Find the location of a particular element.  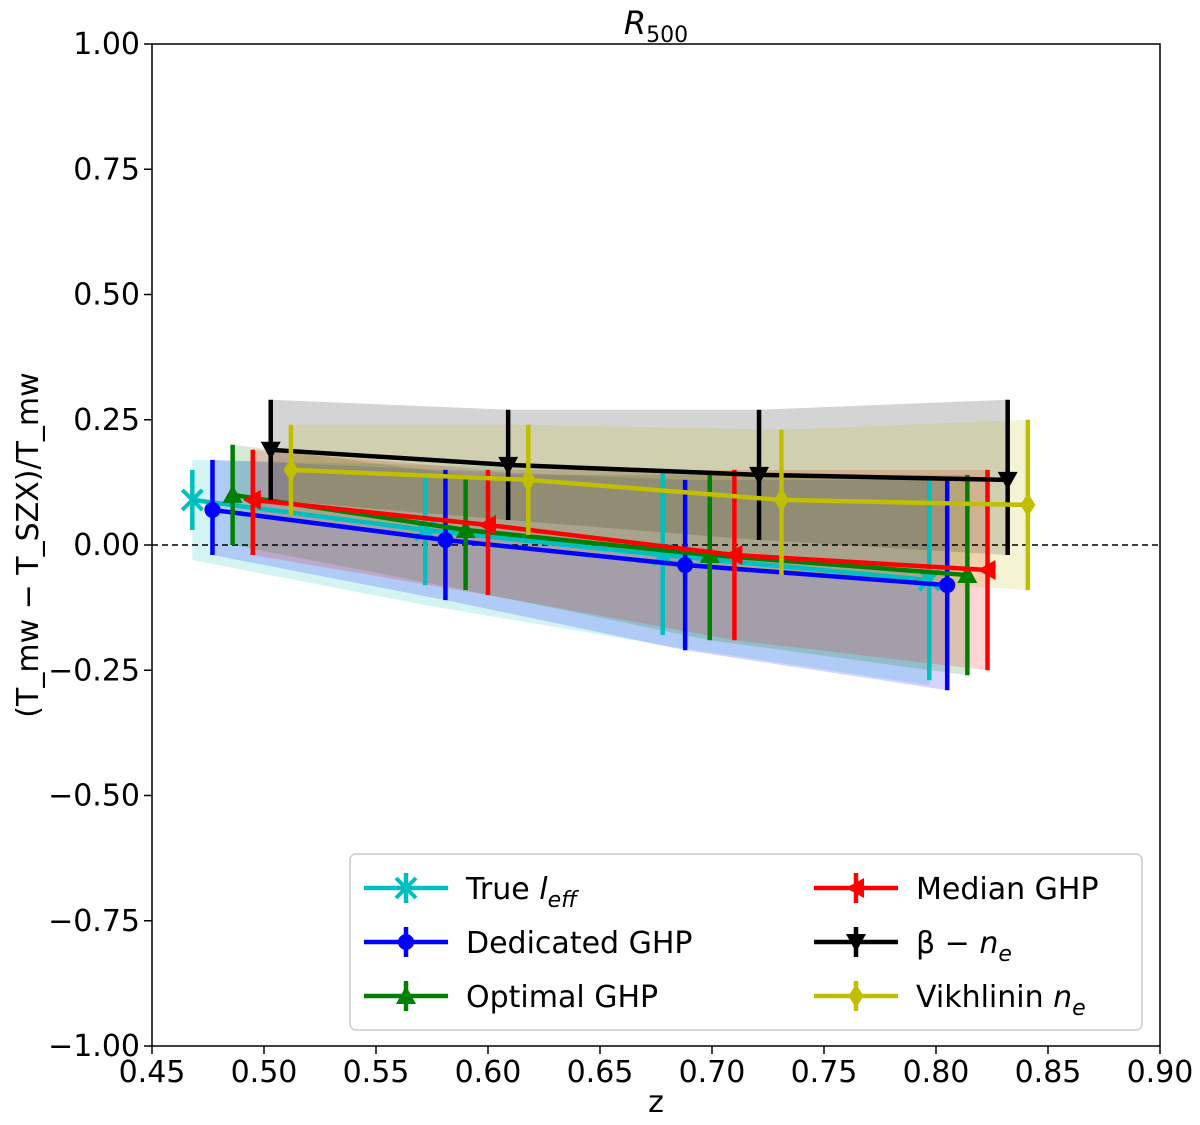

legend-entry: Vikhlinin ne is located at coordinates (950, 1000).